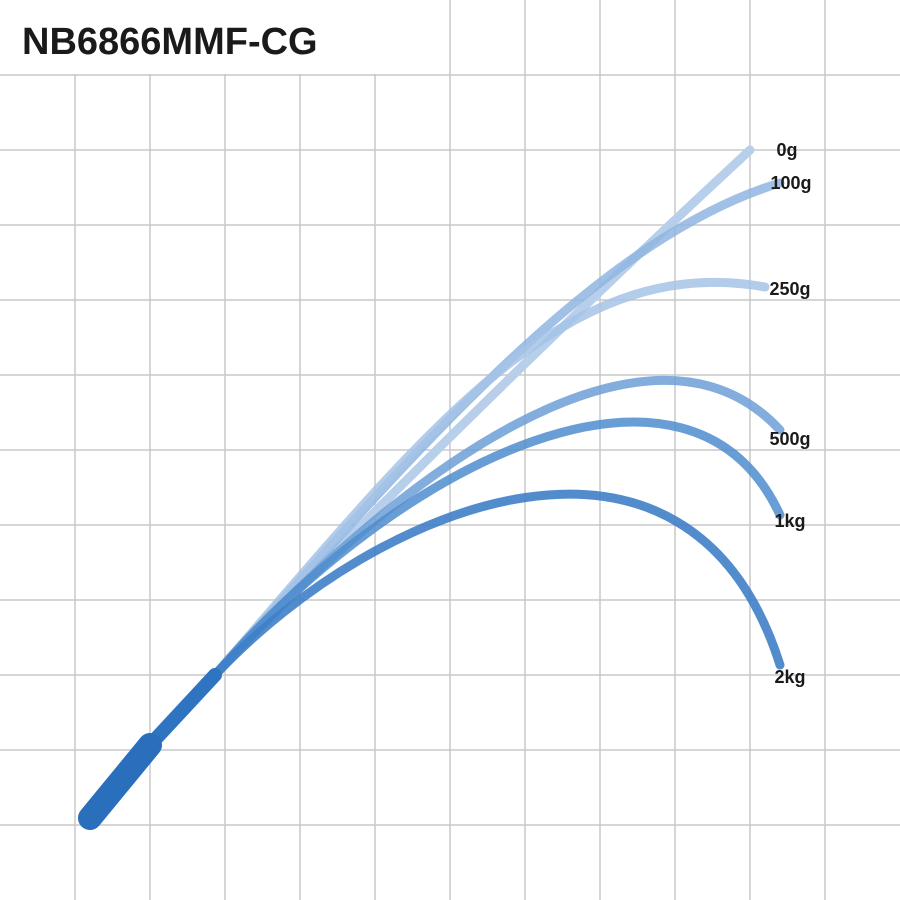 The height and width of the screenshot is (900, 900). I want to click on title-bg, so click(200, 37).